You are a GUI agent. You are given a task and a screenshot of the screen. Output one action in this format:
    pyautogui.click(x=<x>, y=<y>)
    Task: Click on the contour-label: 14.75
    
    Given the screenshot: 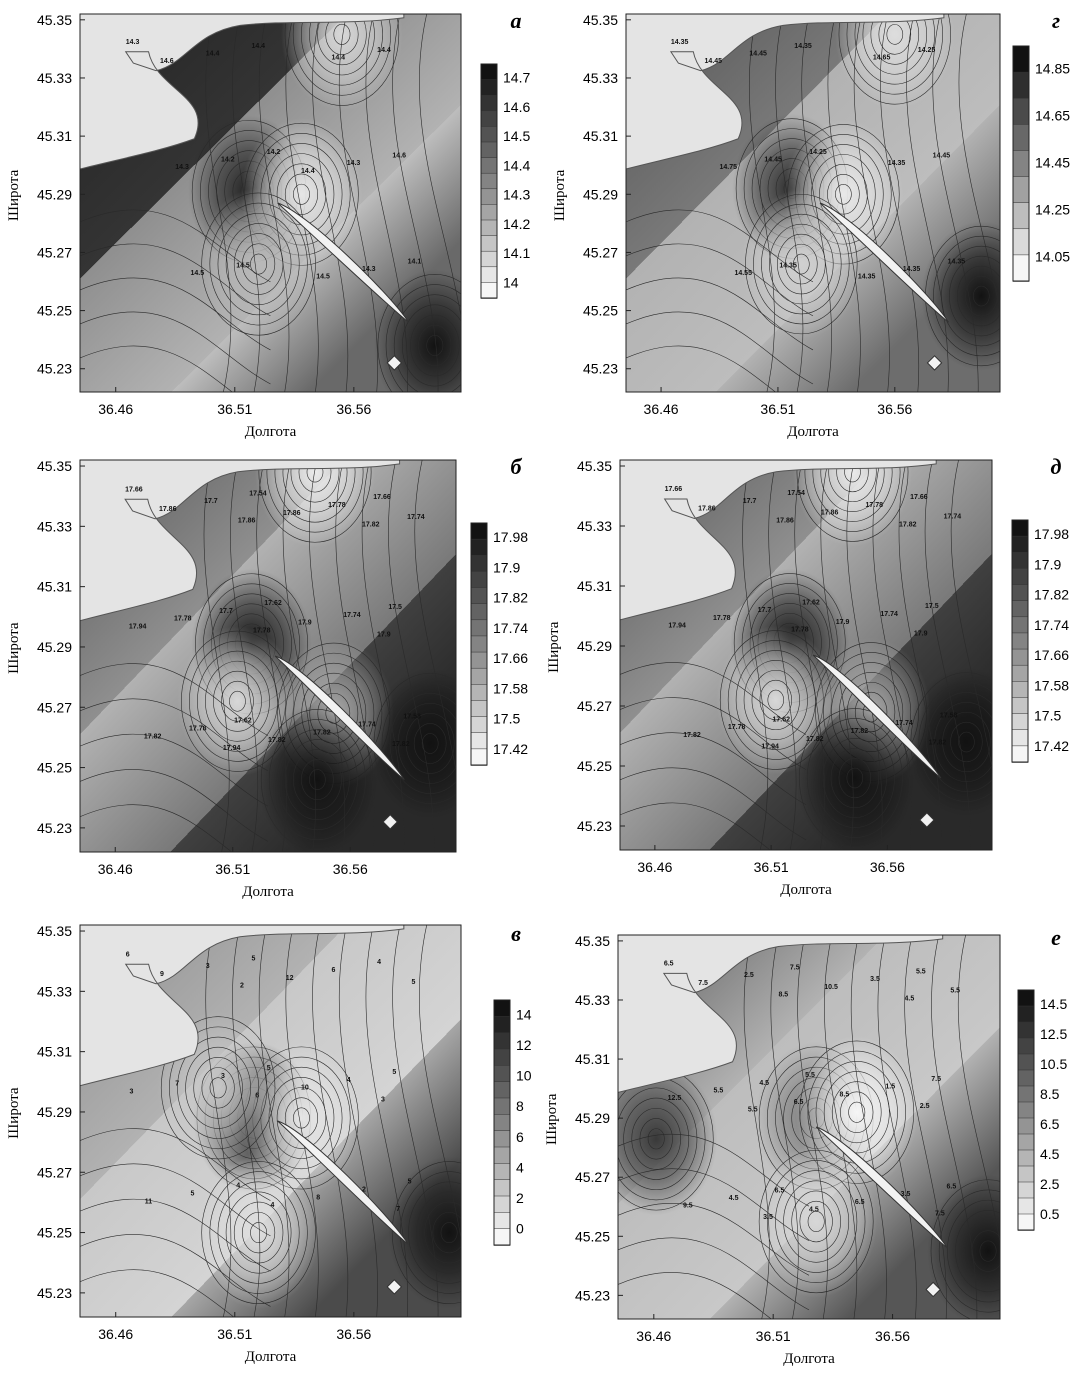 What is the action you would take?
    pyautogui.click(x=729, y=167)
    